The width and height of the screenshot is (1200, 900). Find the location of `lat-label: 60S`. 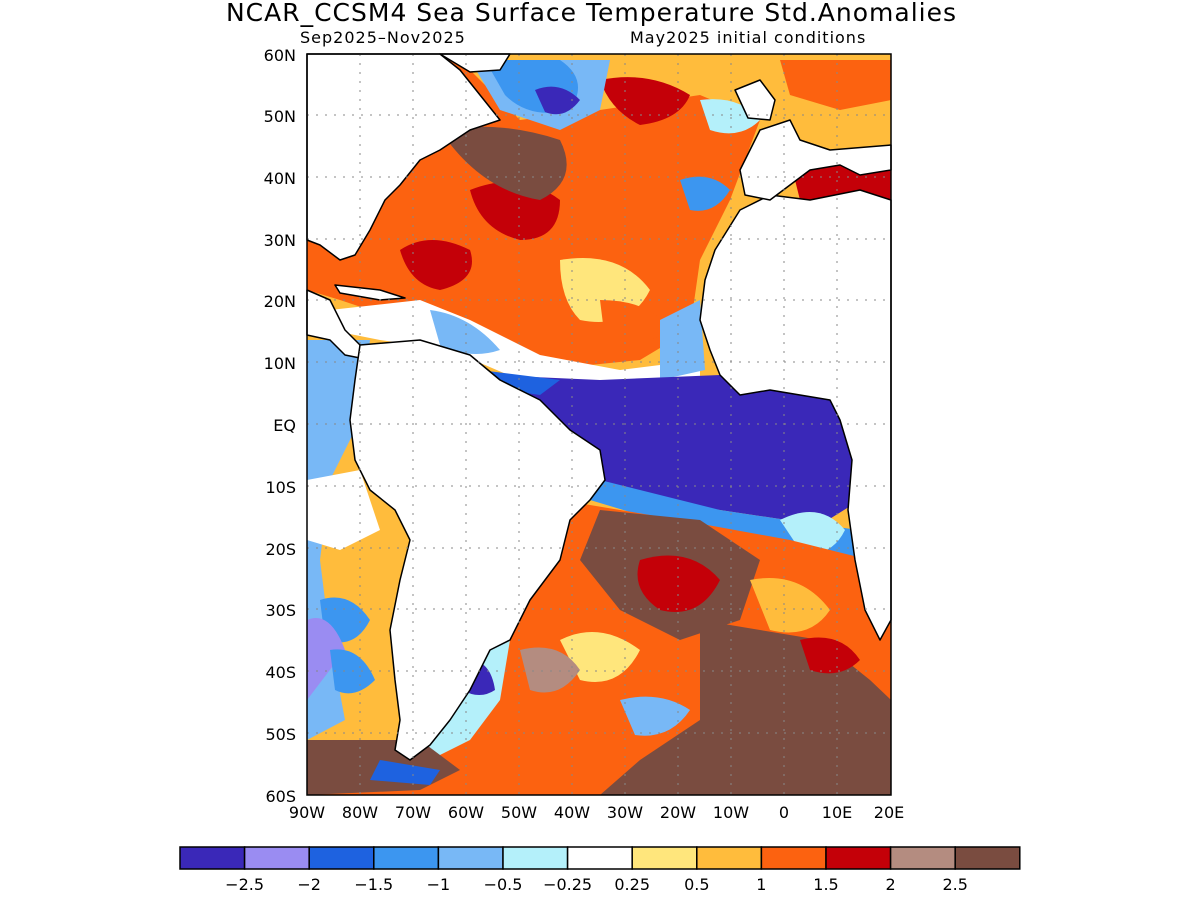

lat-label: 60S is located at coordinates (280, 796).